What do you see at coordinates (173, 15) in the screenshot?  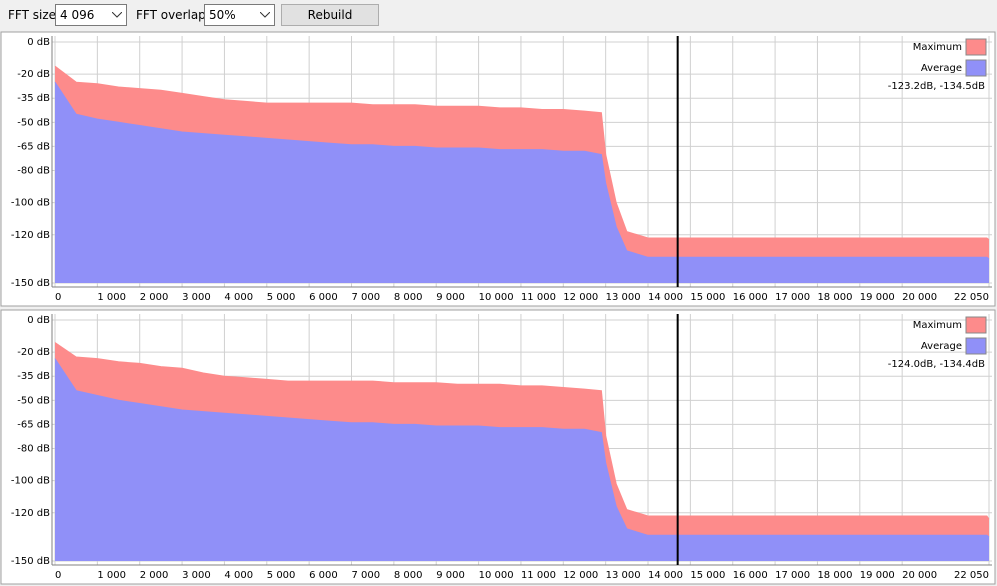 I see `fft-overlap-label: FFT overlap:` at bounding box center [173, 15].